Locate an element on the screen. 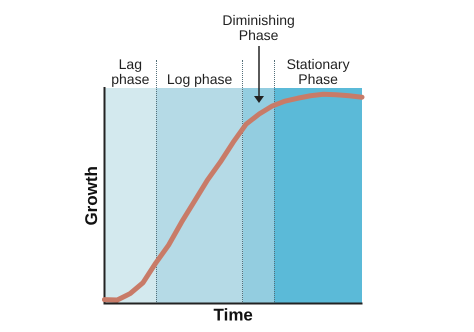 This screenshot has height=332, width=474. x-axis-title: Time is located at coordinates (233, 314).